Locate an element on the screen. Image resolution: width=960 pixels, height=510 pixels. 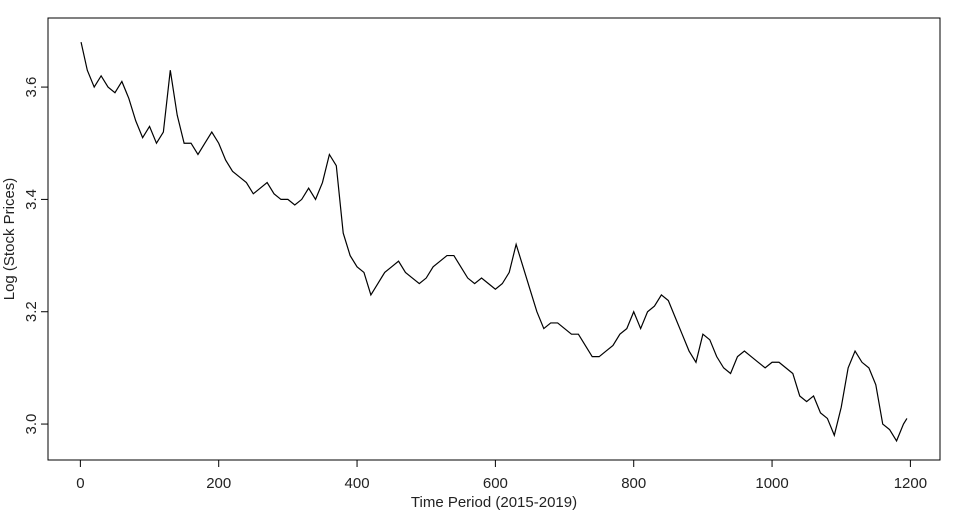
y-tick-label: 3.2 is located at coordinates (31, 311).